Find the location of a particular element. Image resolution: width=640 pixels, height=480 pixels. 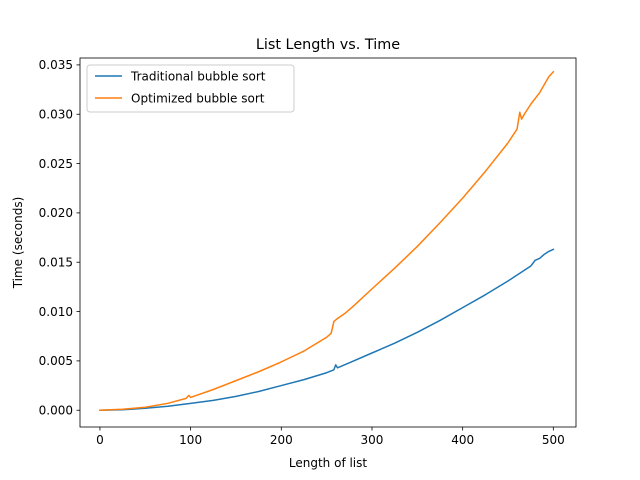

x-axis-label: Length of list is located at coordinates (328, 463).